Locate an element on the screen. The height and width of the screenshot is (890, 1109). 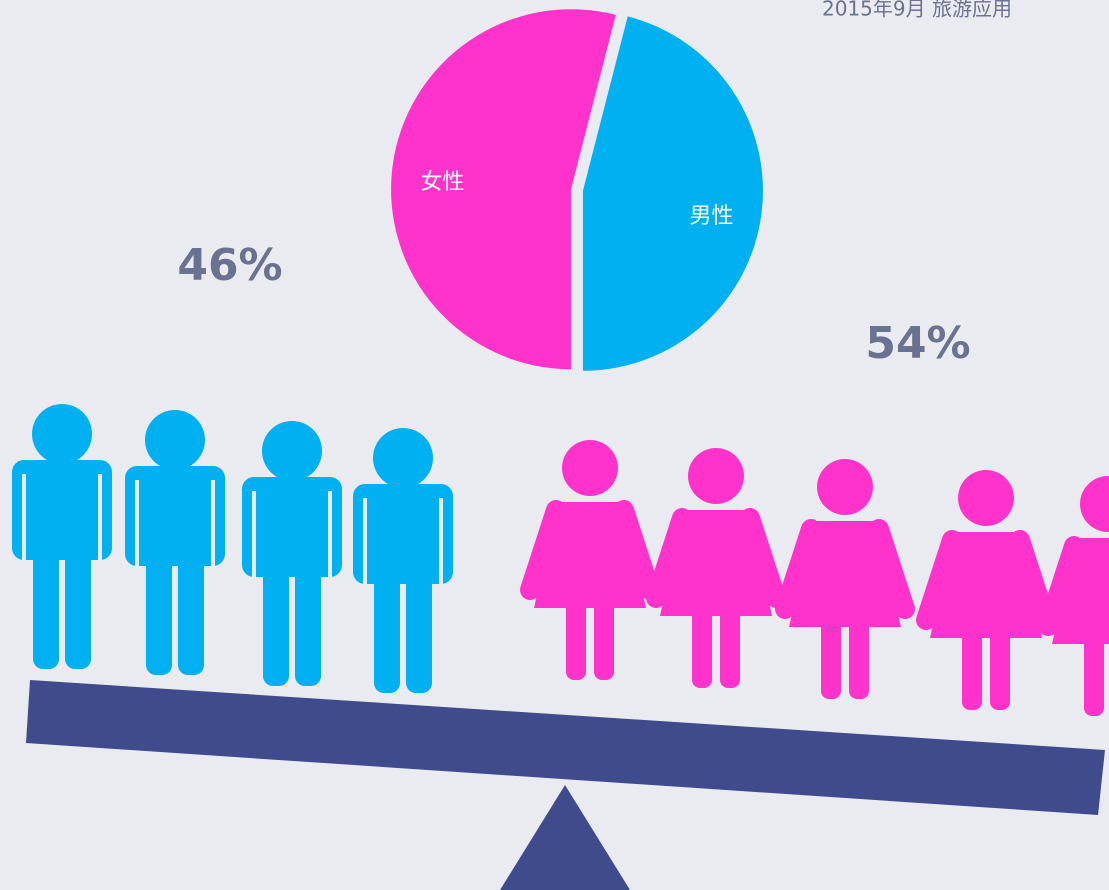
seesaw-beam is located at coordinates (565, 747).